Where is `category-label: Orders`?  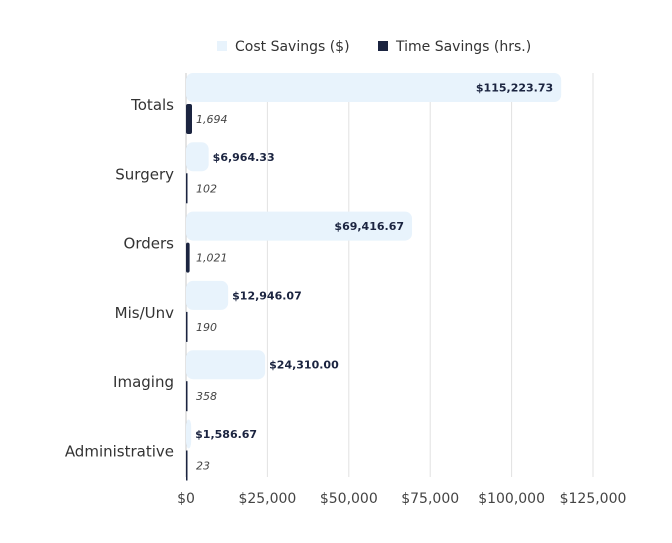 category-label: Orders is located at coordinates (149, 244).